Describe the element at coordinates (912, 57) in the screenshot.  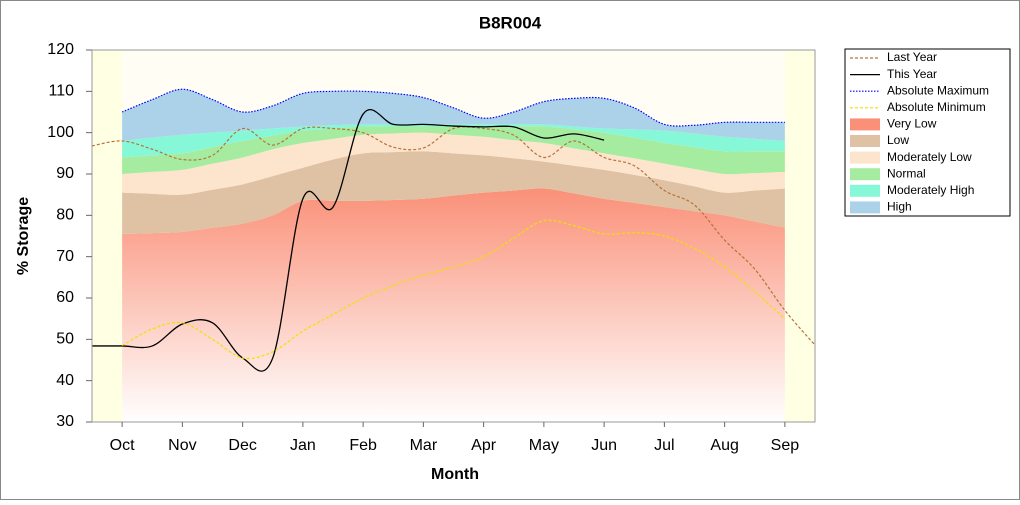
I see `legend-label: Last Year` at that location.